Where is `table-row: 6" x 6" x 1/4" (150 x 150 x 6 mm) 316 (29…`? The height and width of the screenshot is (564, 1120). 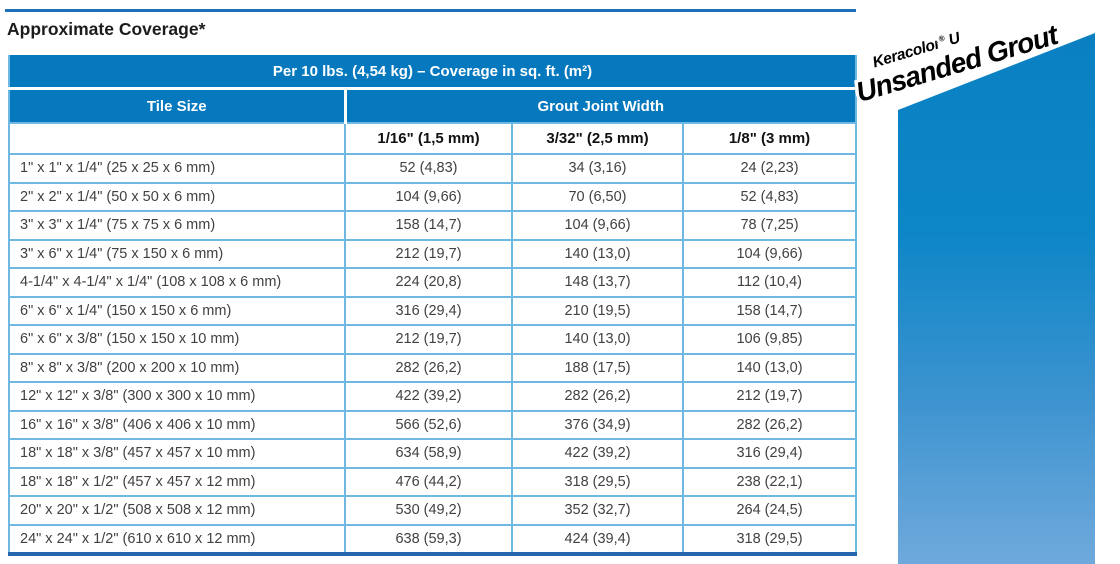 table-row: 6" x 6" x 1/4" (150 x 150 x 6 mm) 316 (29… is located at coordinates (433, 310).